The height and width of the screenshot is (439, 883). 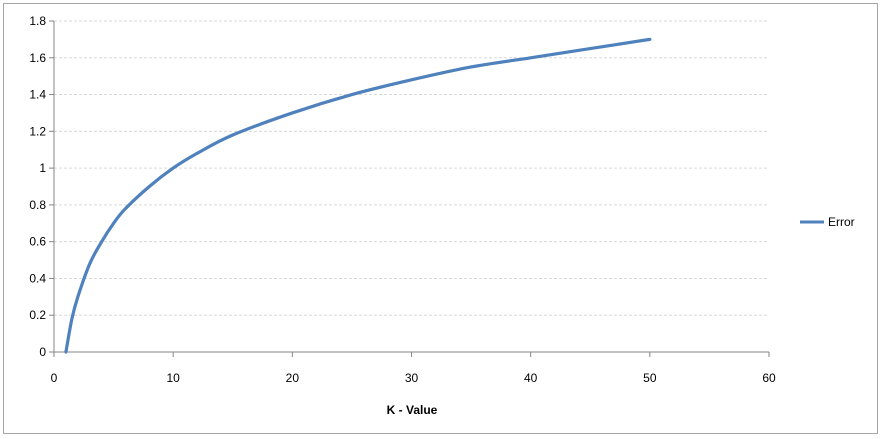 I want to click on y-tick-label: 1, so click(x=42, y=168).